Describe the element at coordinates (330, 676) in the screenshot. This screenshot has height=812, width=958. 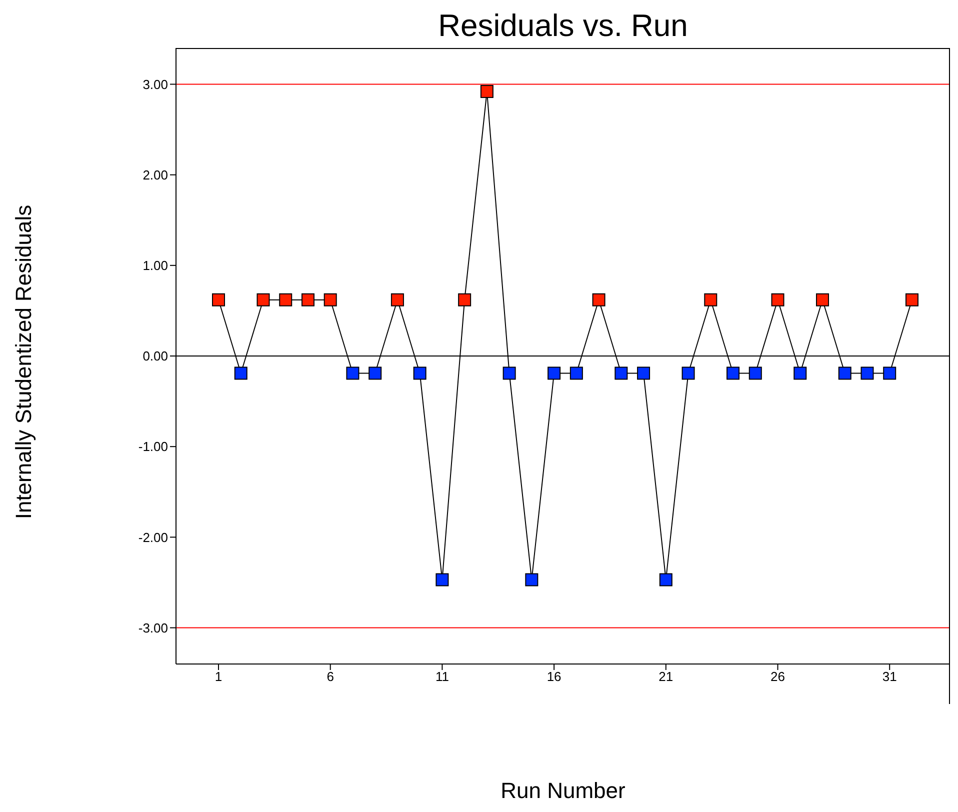
I see `x-tick-label: 6` at that location.